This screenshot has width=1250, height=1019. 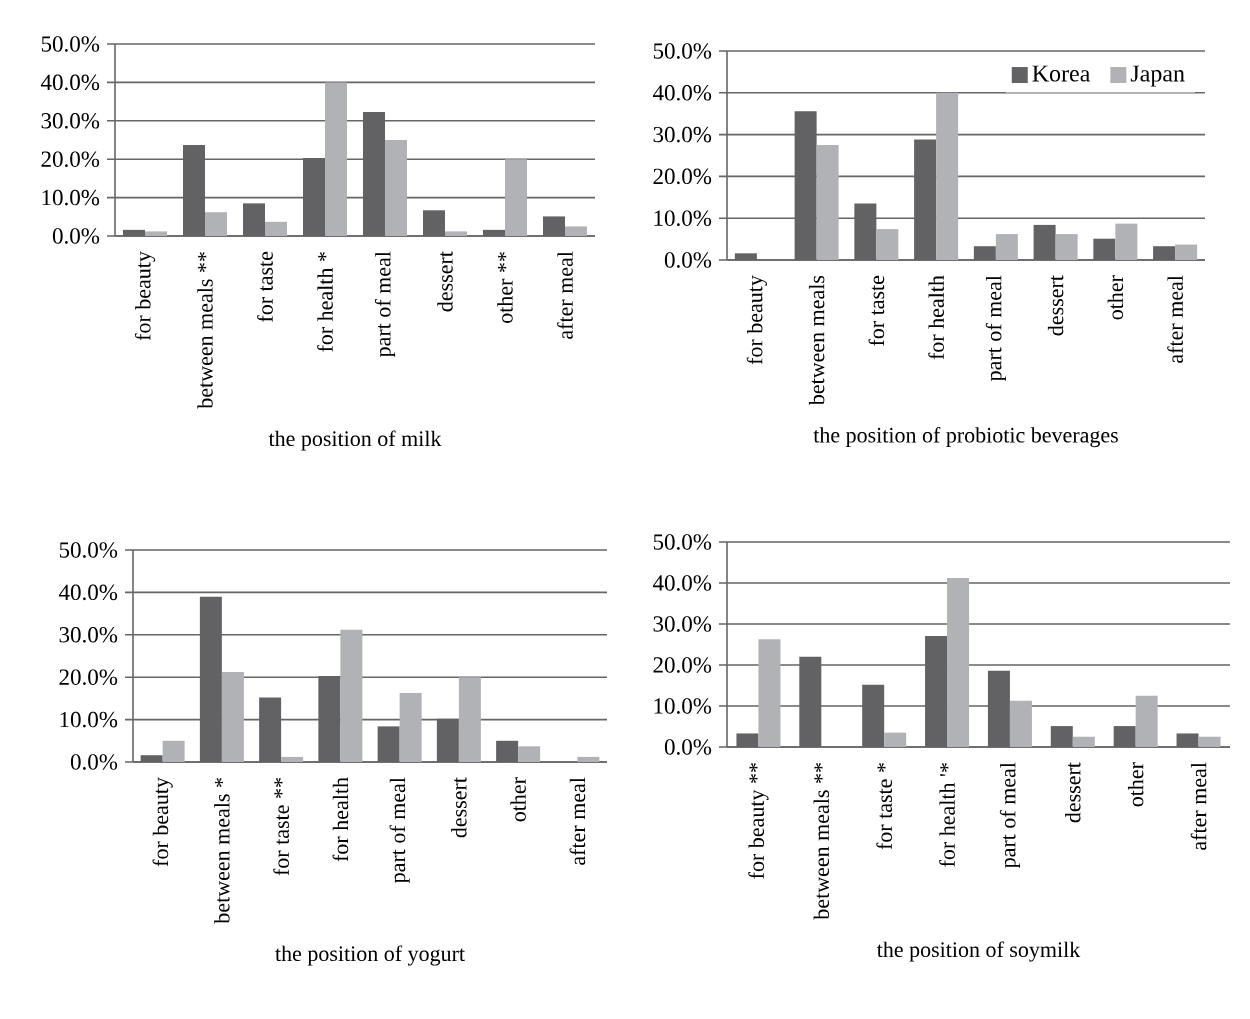 I want to click on x-tick-label: for taste **, so click(x=281, y=827).